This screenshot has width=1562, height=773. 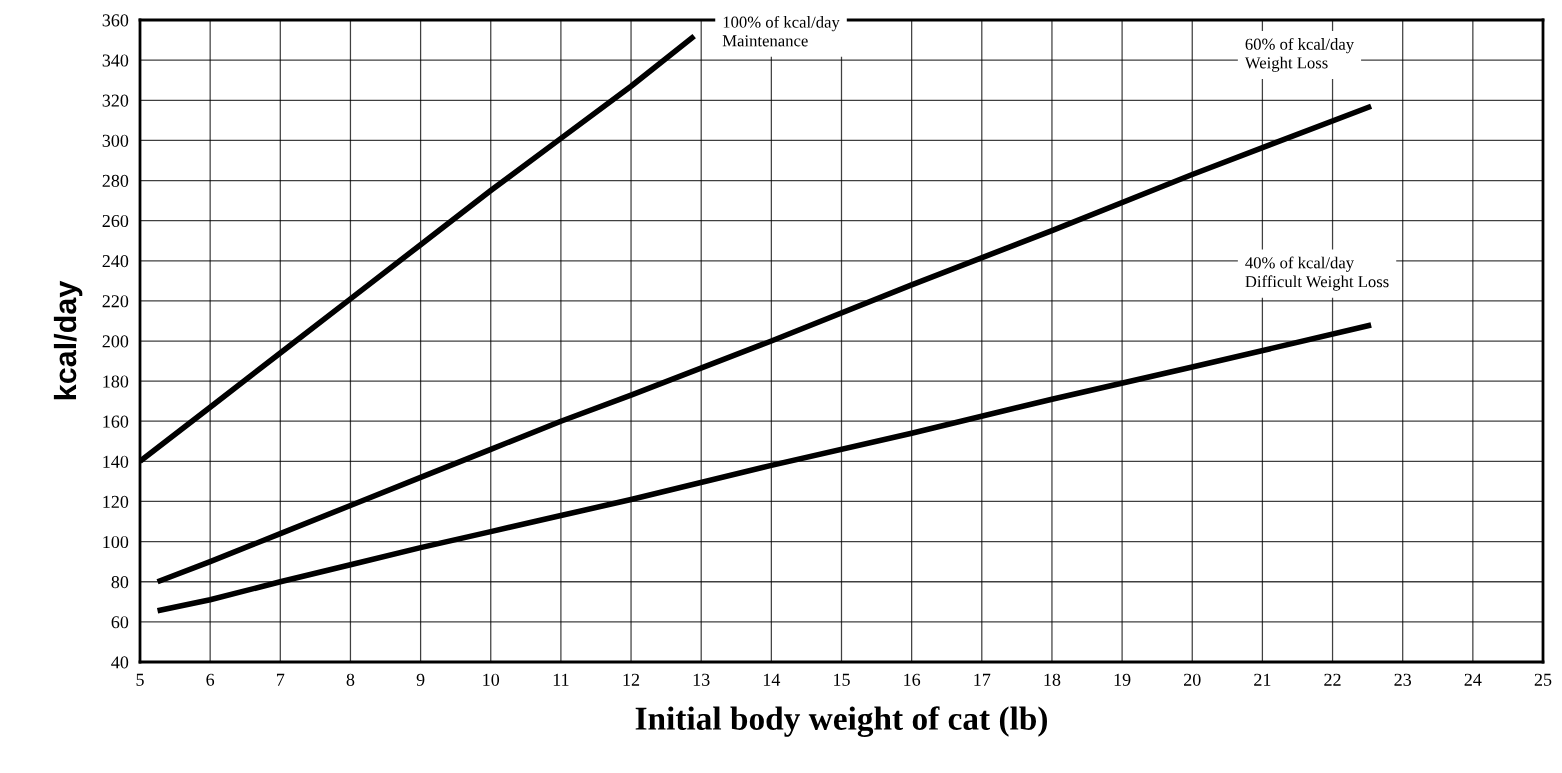 What do you see at coordinates (116, 501) in the screenshot?
I see `y-tick-label: 120` at bounding box center [116, 501].